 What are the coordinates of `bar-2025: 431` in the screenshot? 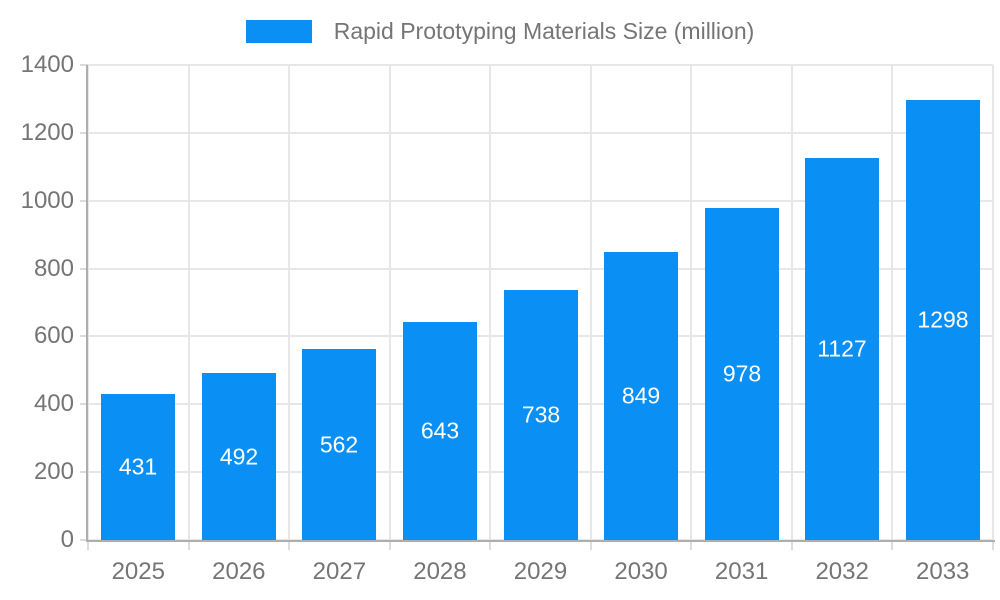 It's located at (138, 467).